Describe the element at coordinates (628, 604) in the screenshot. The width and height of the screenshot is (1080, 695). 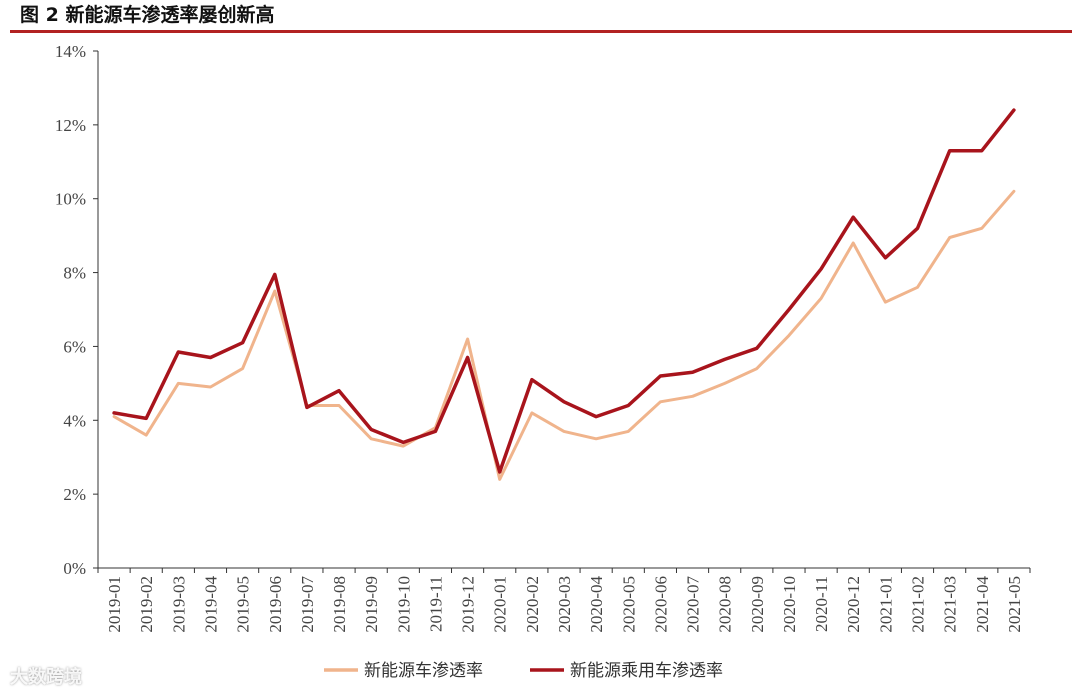
I see `x-tick-label: 2020-05` at that location.